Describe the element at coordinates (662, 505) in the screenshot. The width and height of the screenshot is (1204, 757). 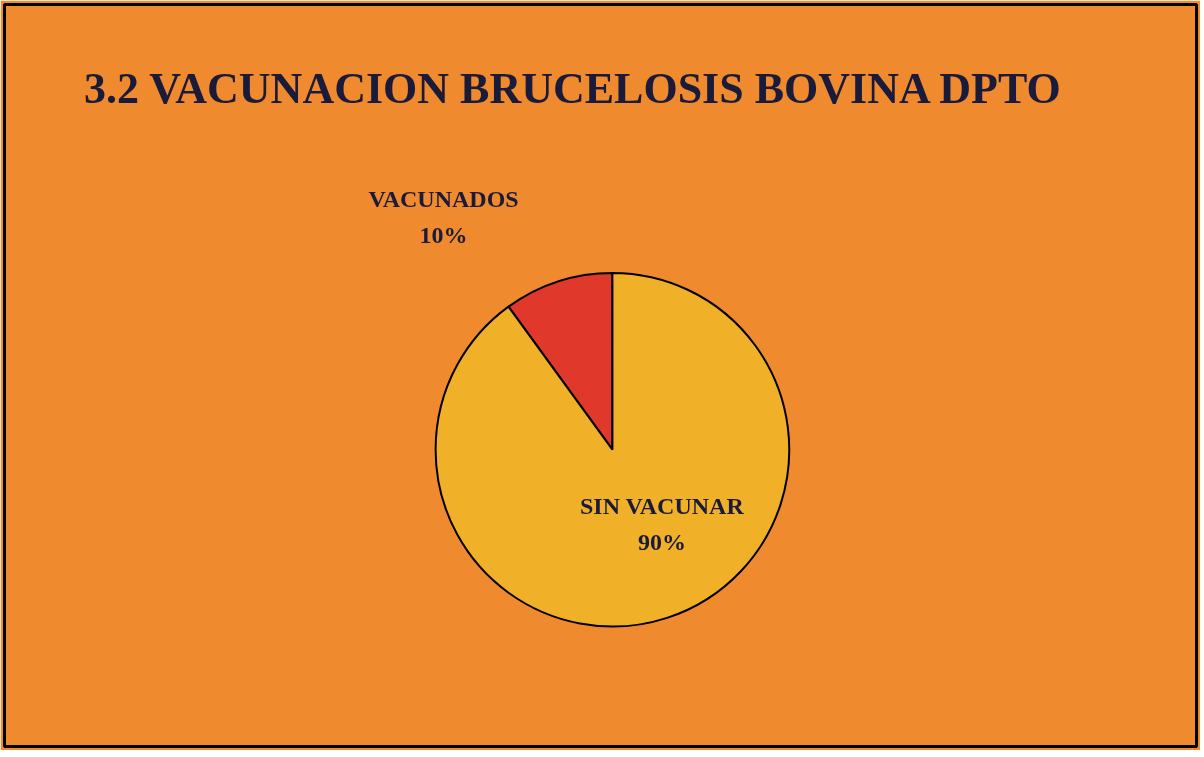
I see `slice-label: SIN VACUNAR` at that location.